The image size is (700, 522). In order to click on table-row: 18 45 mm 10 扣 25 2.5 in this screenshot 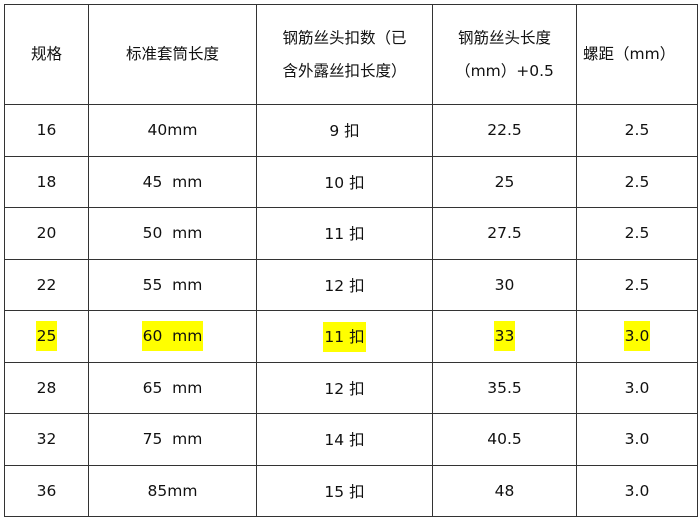, I will do `click(351, 181)`.